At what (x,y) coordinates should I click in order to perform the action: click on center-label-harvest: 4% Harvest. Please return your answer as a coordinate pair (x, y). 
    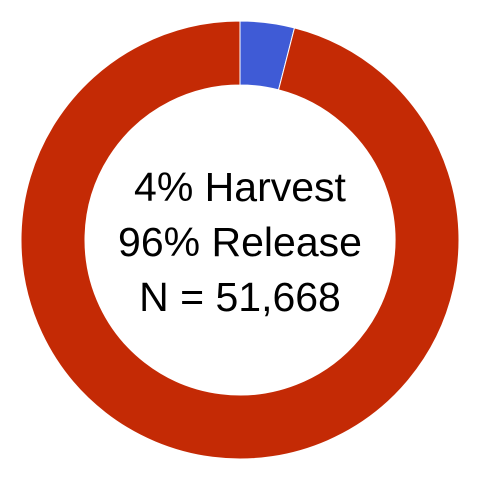
    Looking at the image, I should click on (240, 187).